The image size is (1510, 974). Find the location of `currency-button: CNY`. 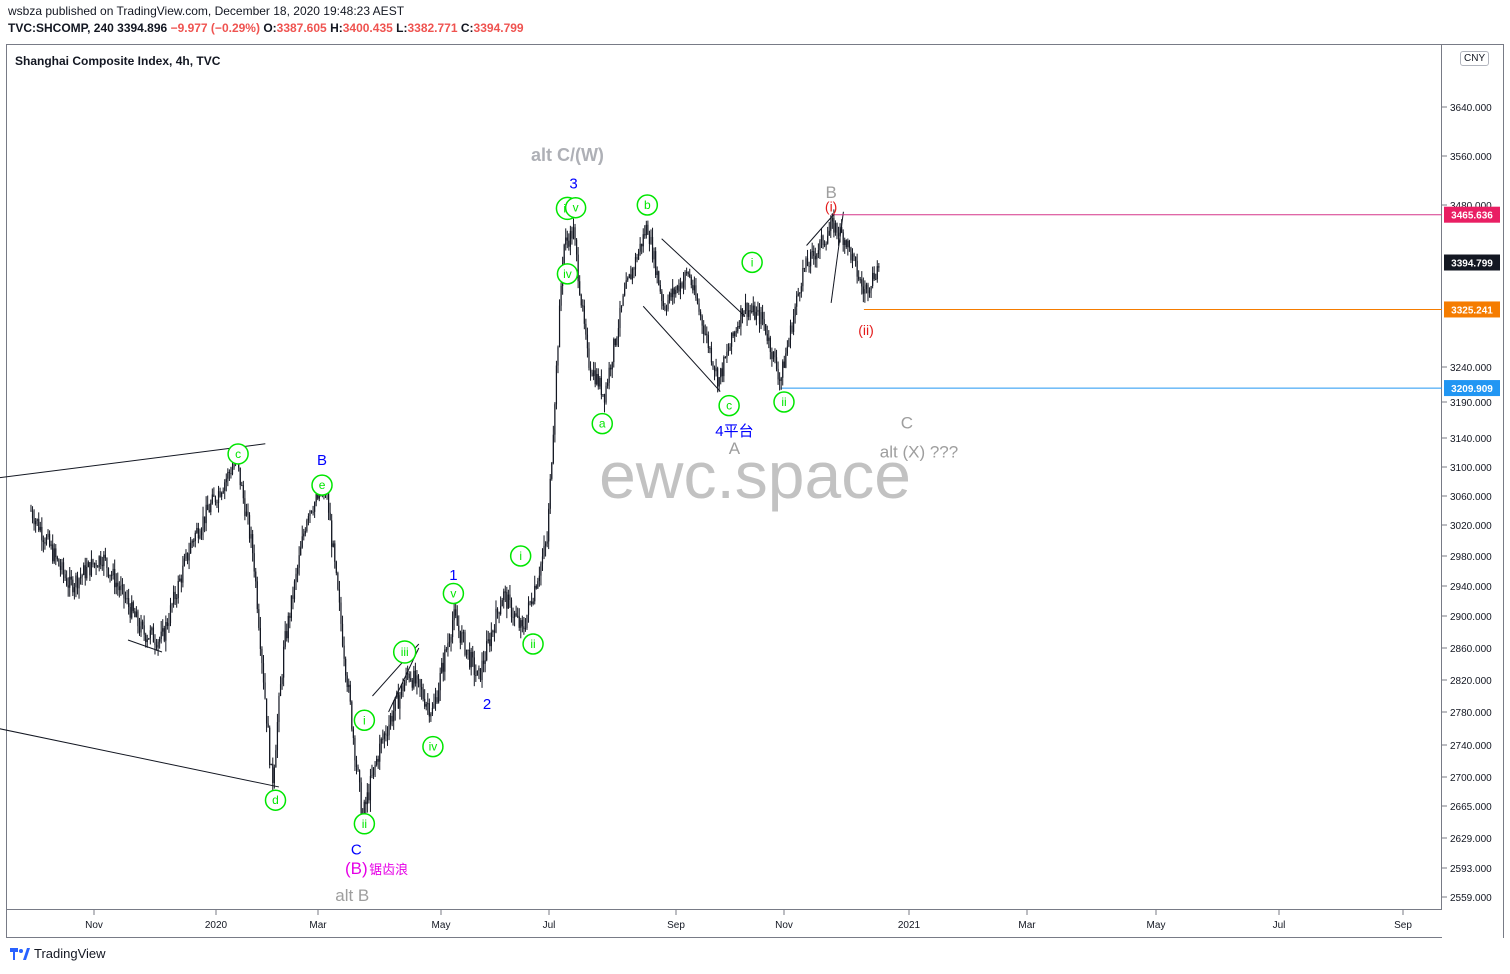

currency-button: CNY is located at coordinates (1475, 58).